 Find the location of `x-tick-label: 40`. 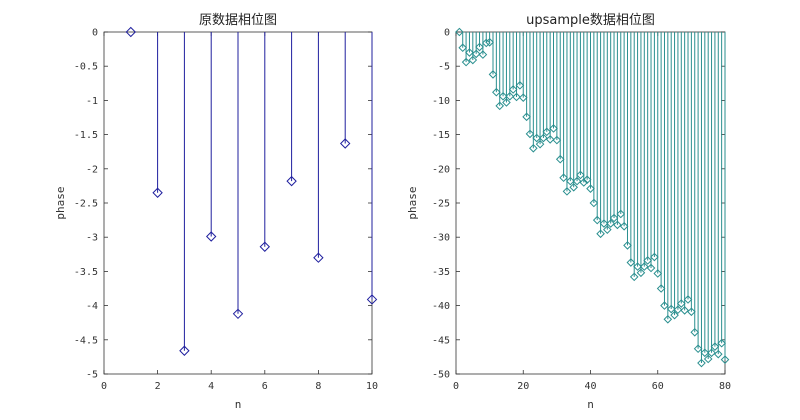

x-tick-label: 40 is located at coordinates (590, 386).